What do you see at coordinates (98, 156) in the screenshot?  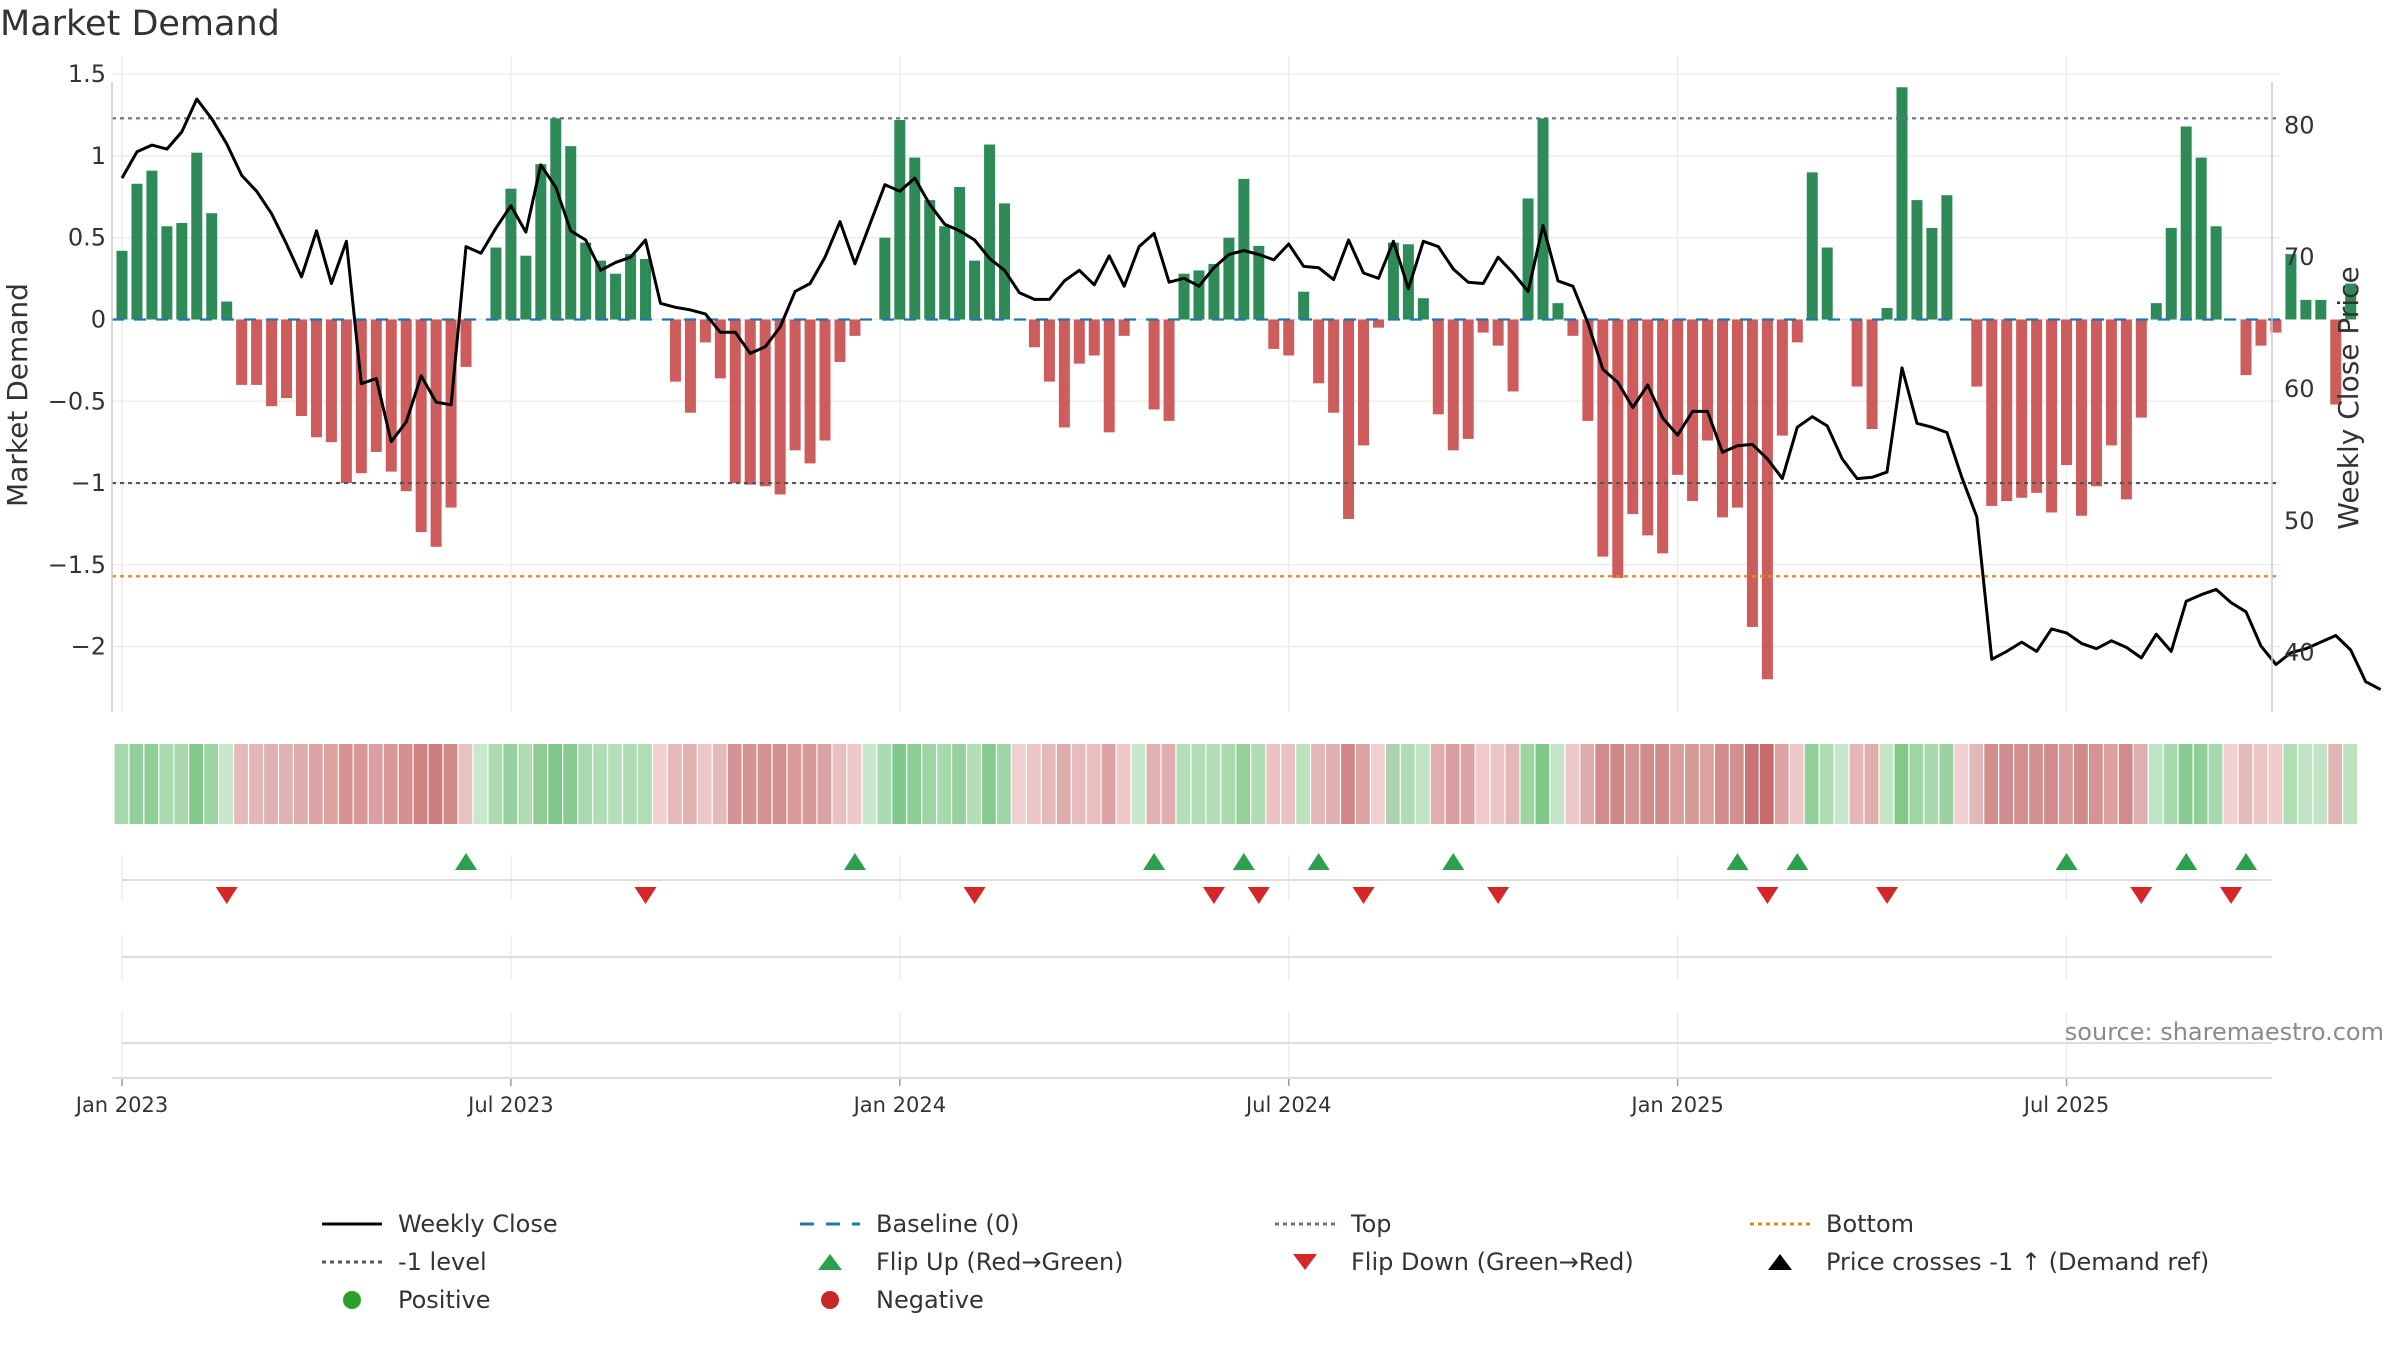 I see `y-tick-label: 1` at bounding box center [98, 156].